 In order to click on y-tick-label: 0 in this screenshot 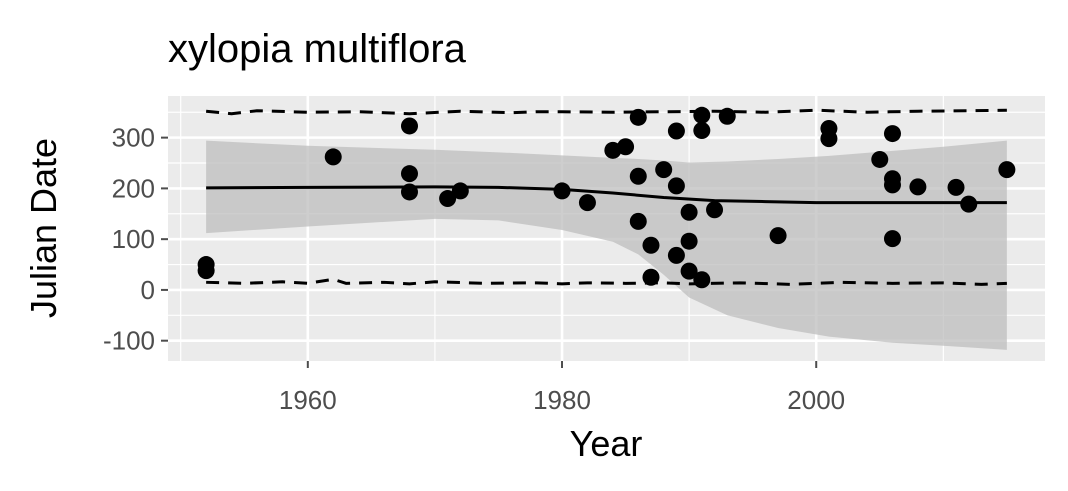, I will do `click(148, 290)`.